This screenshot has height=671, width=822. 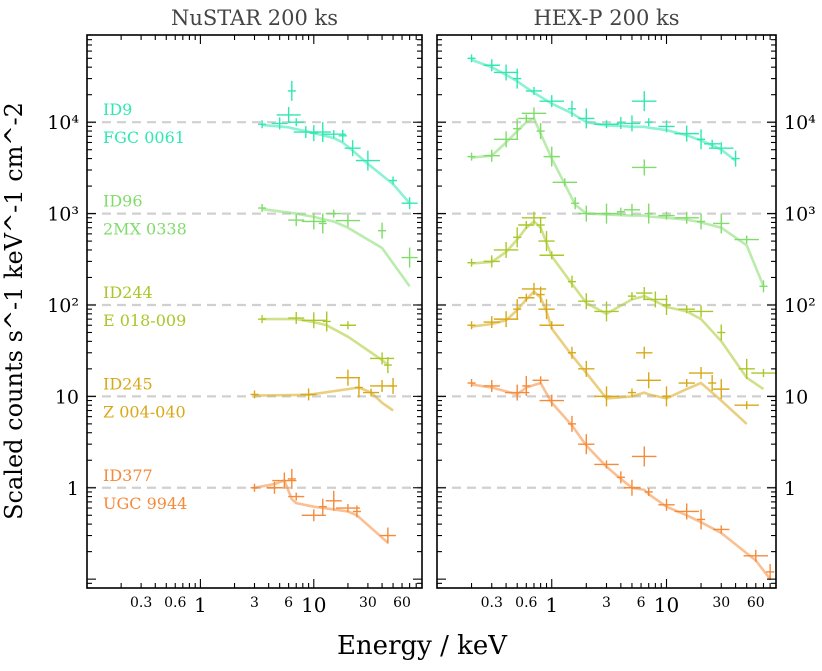 I want to click on x-tick-label: 6, so click(x=641, y=603).